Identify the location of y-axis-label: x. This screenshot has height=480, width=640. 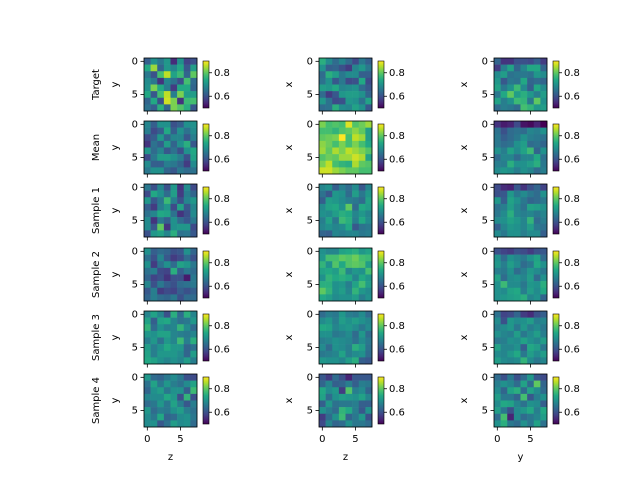
(464, 147).